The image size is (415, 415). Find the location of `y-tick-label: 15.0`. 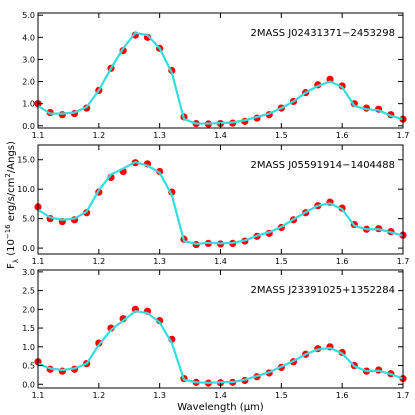

y-tick-label: 15.0 is located at coordinates (26, 160).